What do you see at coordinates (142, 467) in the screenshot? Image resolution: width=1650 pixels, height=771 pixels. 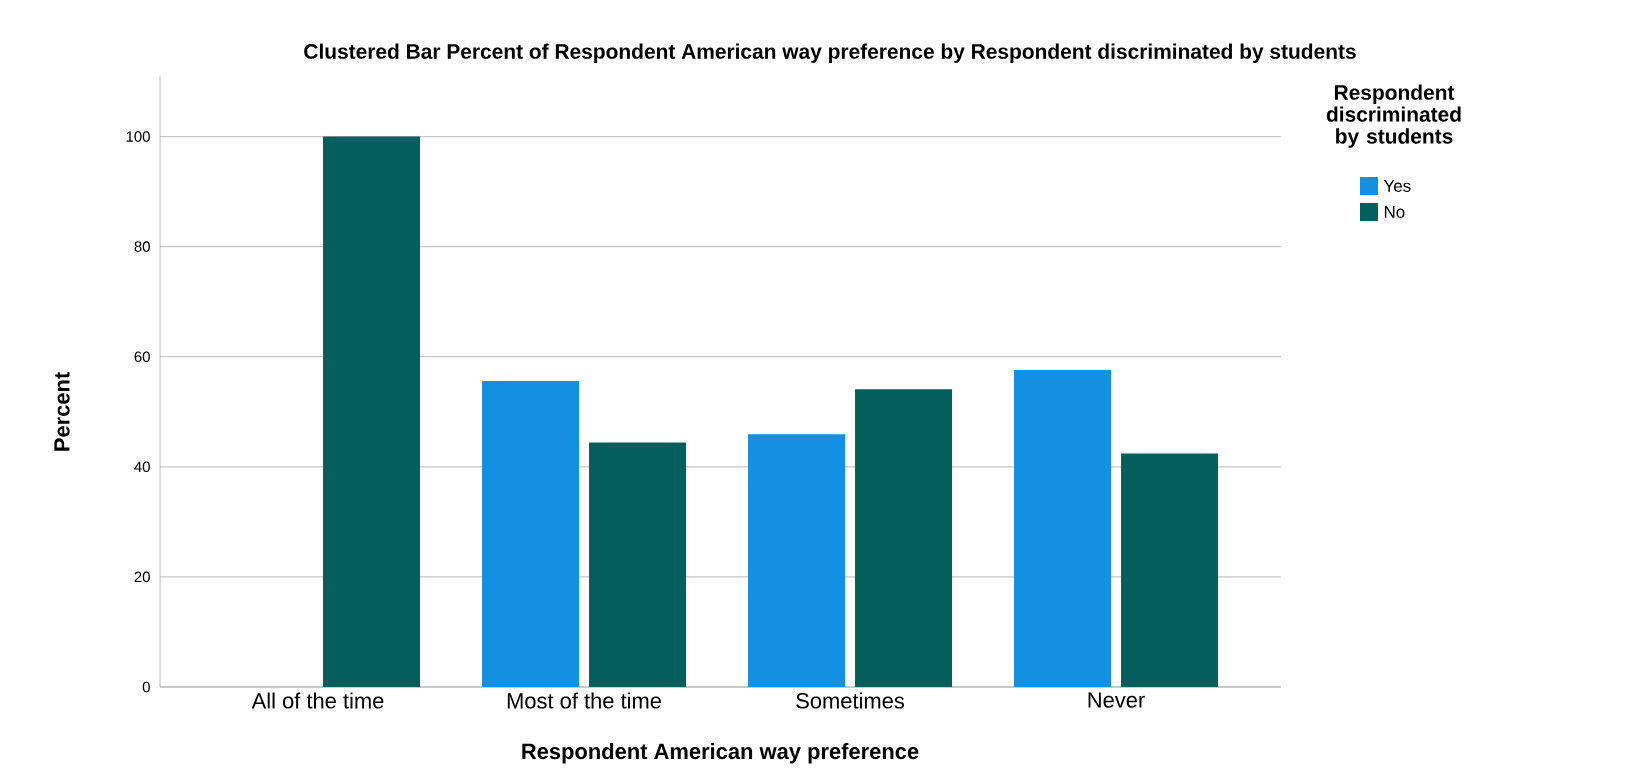 I see `y-tick-label: 40` at bounding box center [142, 467].